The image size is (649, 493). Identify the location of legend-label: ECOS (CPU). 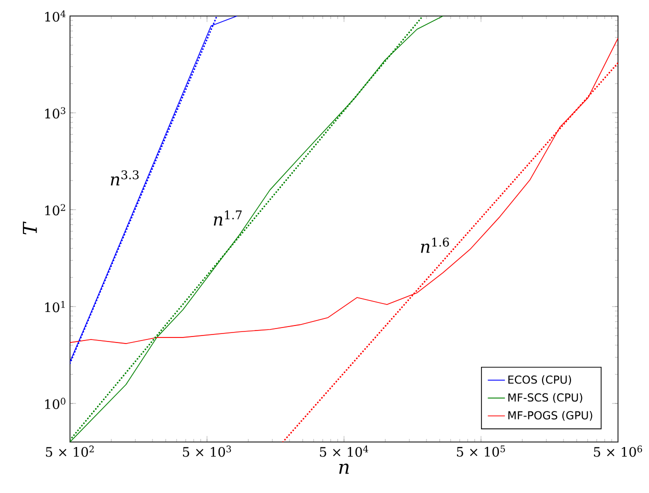
(540, 380).